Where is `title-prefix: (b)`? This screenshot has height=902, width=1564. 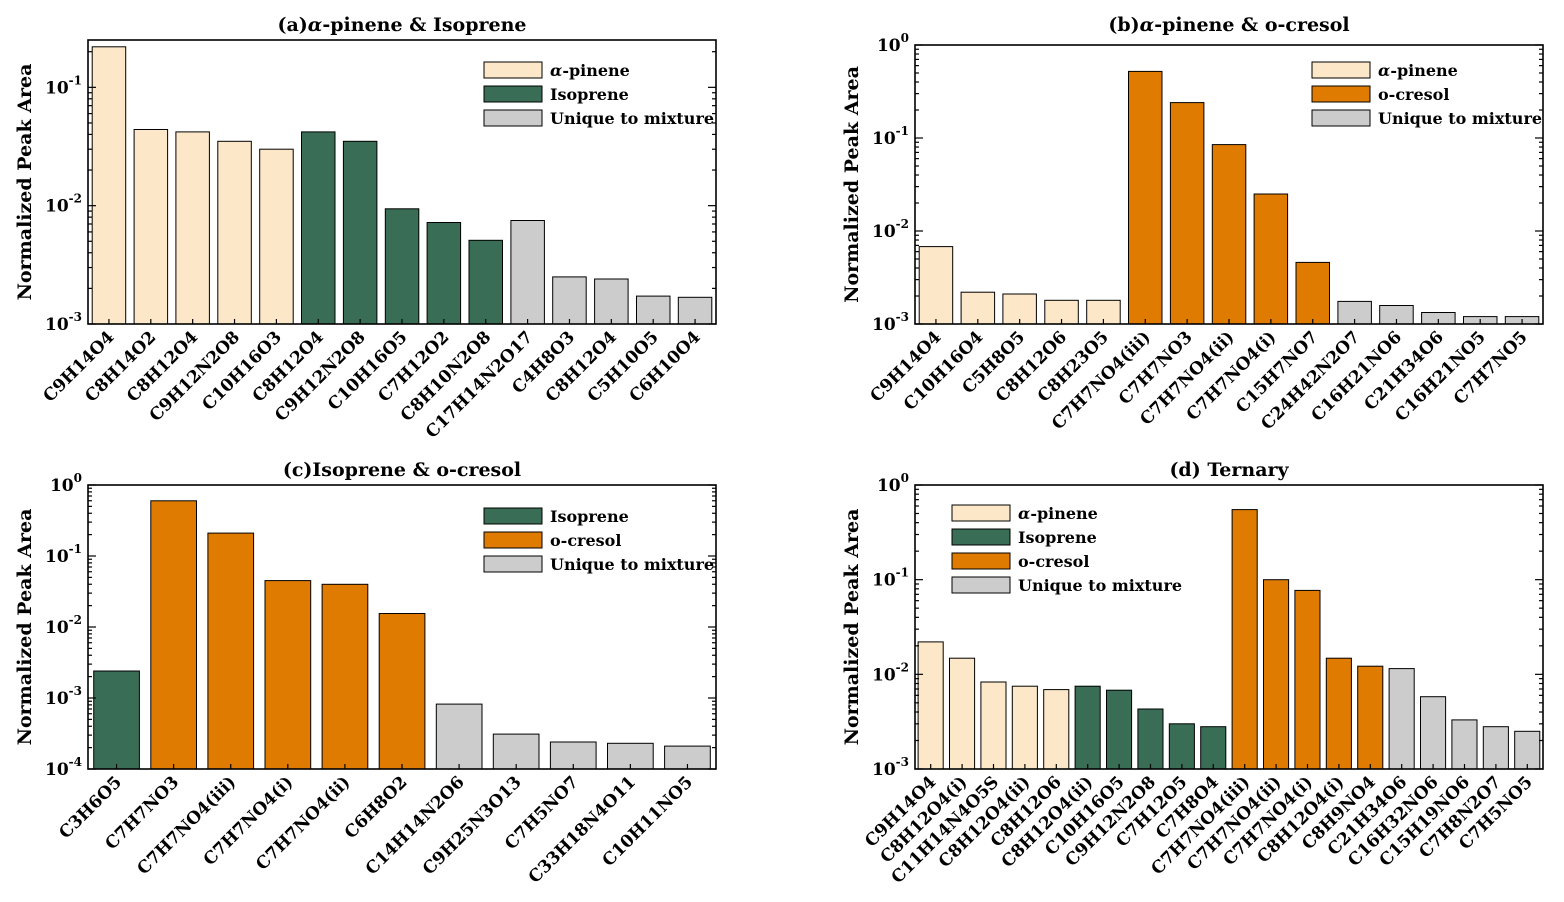
title-prefix: (b) is located at coordinates (1123, 25).